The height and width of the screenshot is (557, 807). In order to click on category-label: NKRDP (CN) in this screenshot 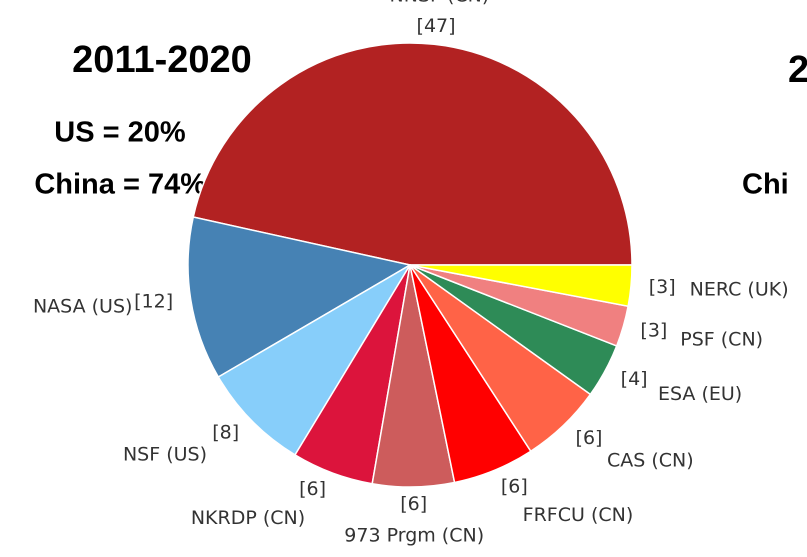, I will do `click(248, 518)`.